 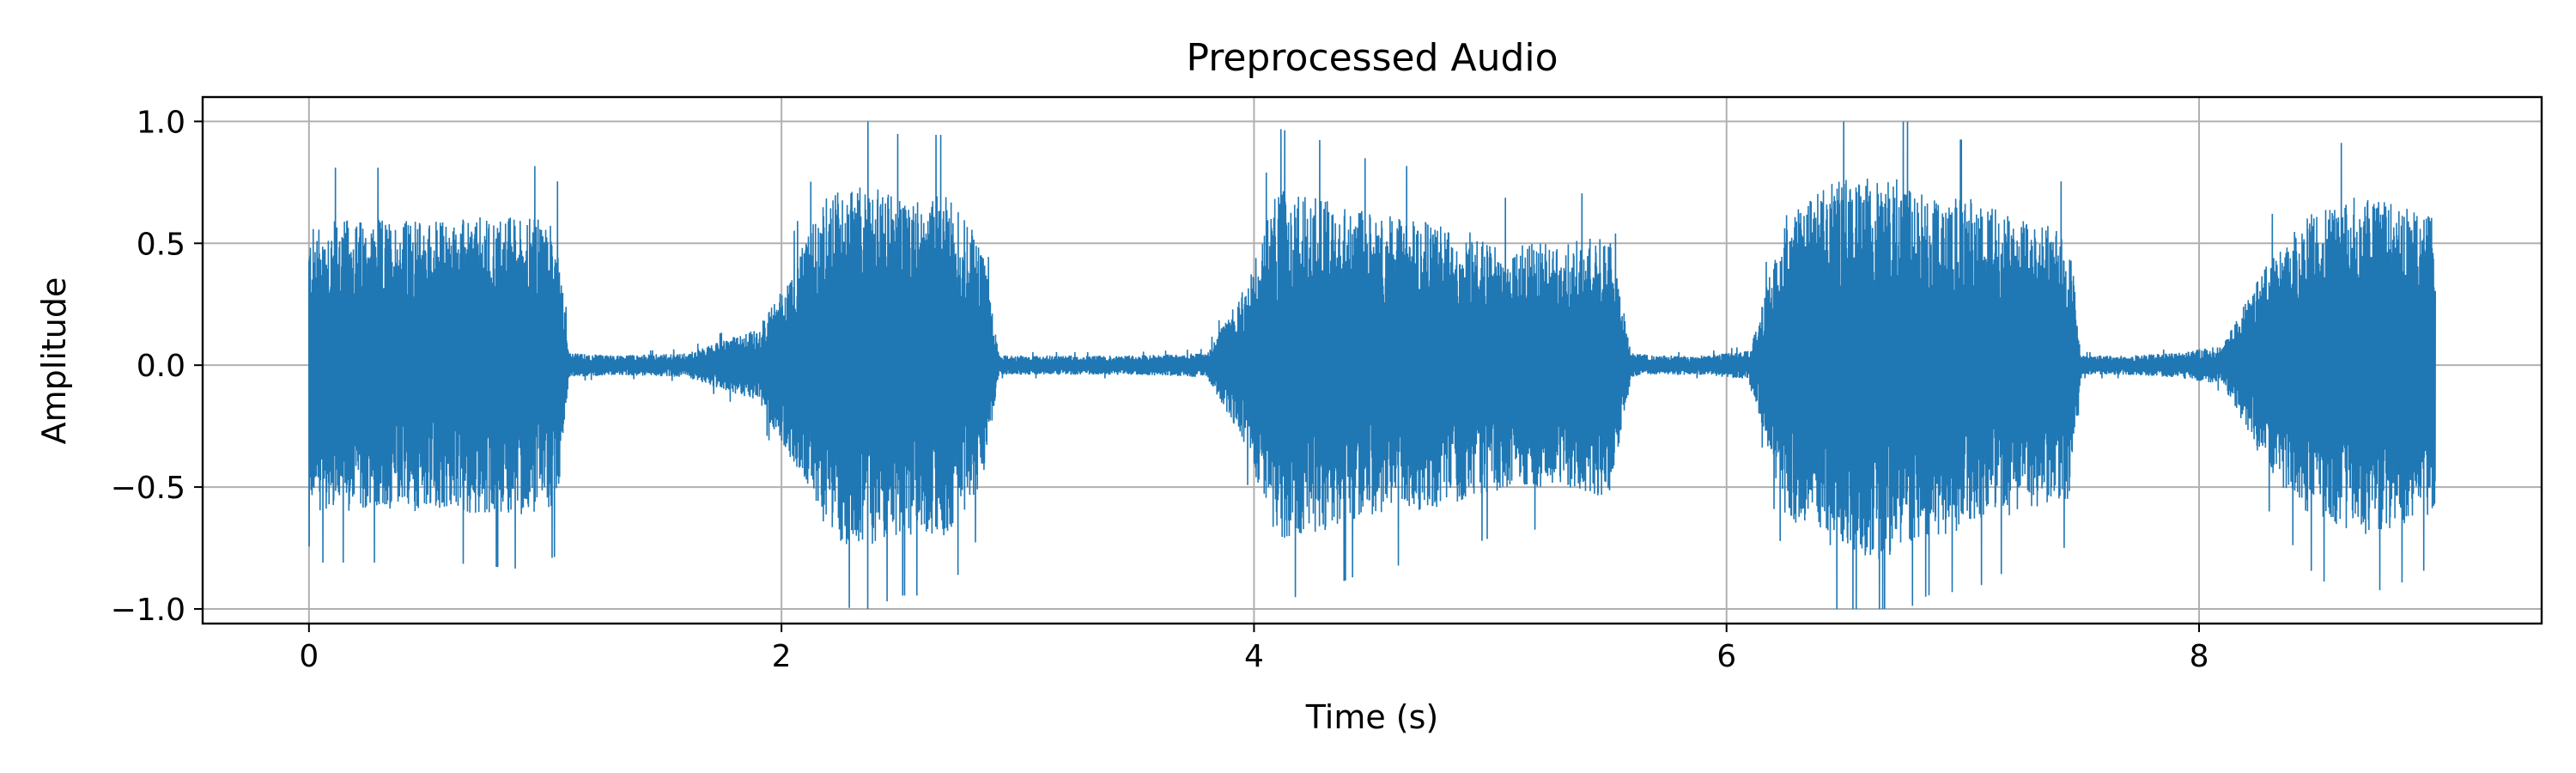 I want to click on x-tick-label: 4, so click(x=1254, y=656).